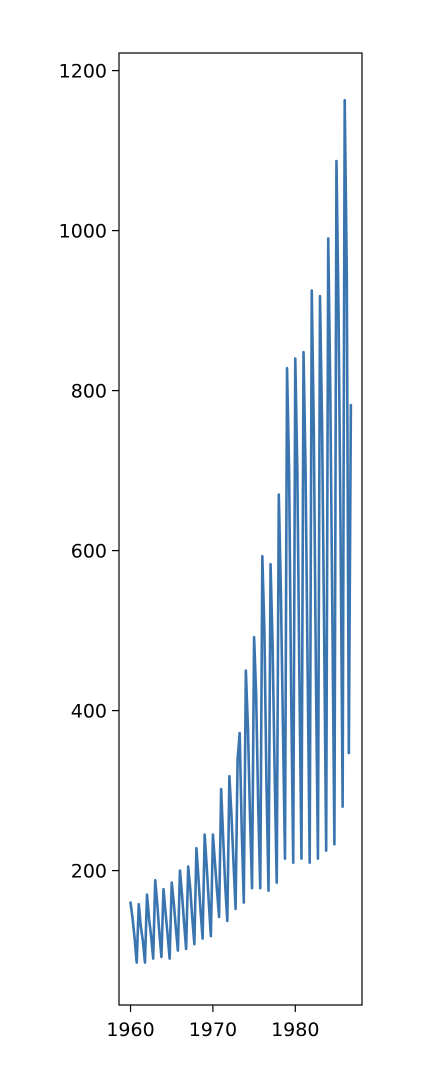  Describe the element at coordinates (89, 472) in the screenshot. I see `y-axis-ticks: 200 400 600 800 1000 1200` at that location.